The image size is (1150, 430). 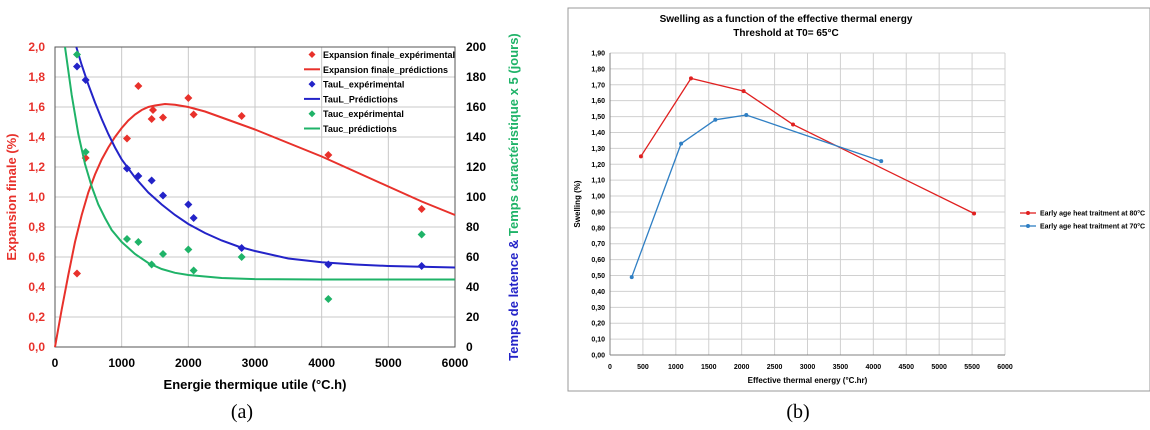 I want to click on y-tick-label: 1,20, so click(x=598, y=165).